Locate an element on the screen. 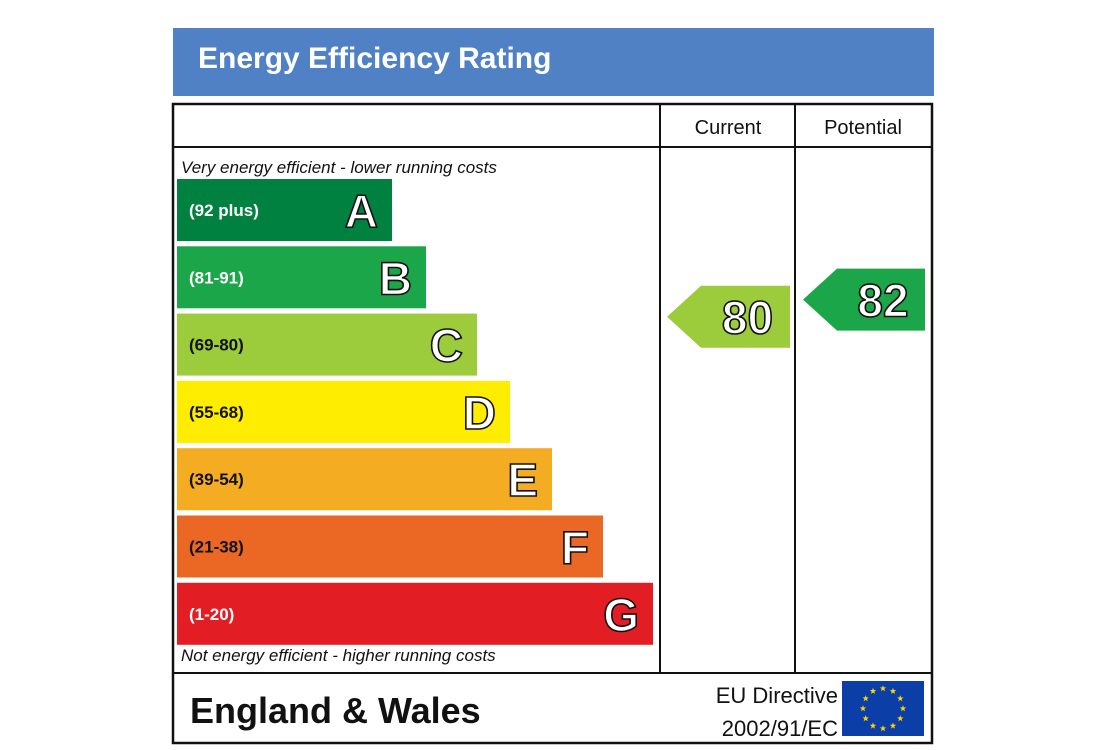  band-bar-b is located at coordinates (301, 277).